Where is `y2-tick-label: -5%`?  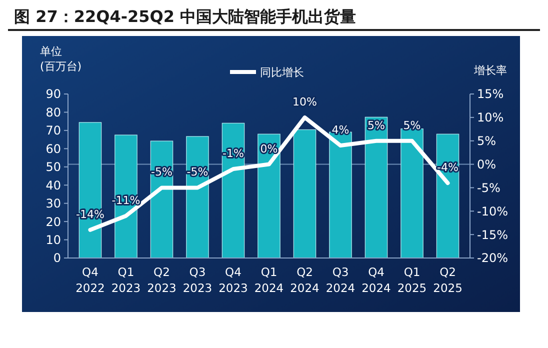 y2-tick-label: -5% is located at coordinates (488, 187).